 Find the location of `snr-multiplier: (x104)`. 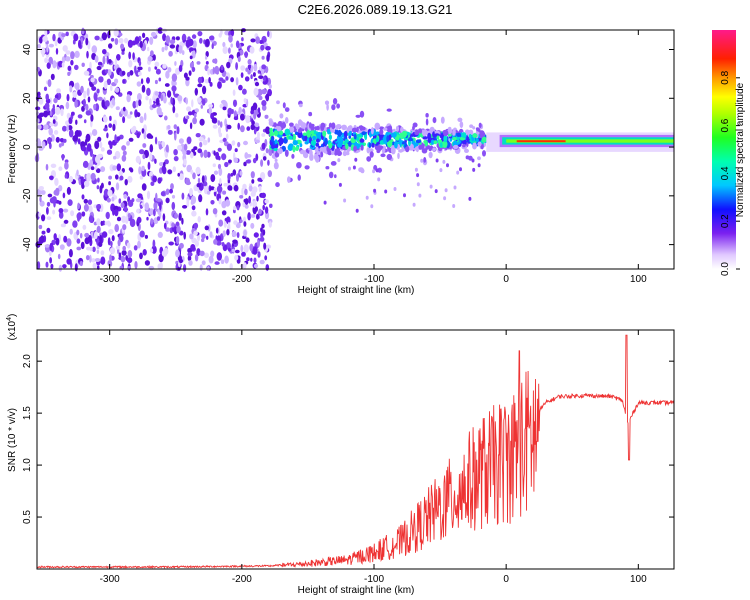

snr-multiplier: (x104) is located at coordinates (12, 327).